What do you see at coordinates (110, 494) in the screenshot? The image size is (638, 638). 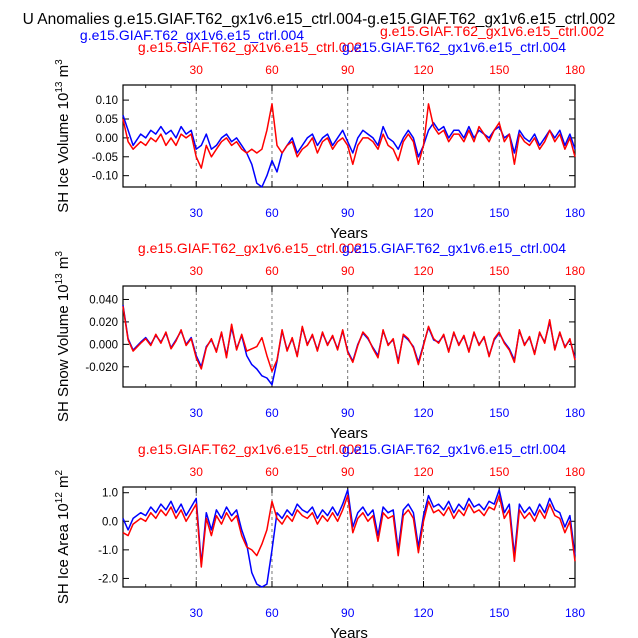 I see `y-tick-label: 1.0` at bounding box center [110, 494].